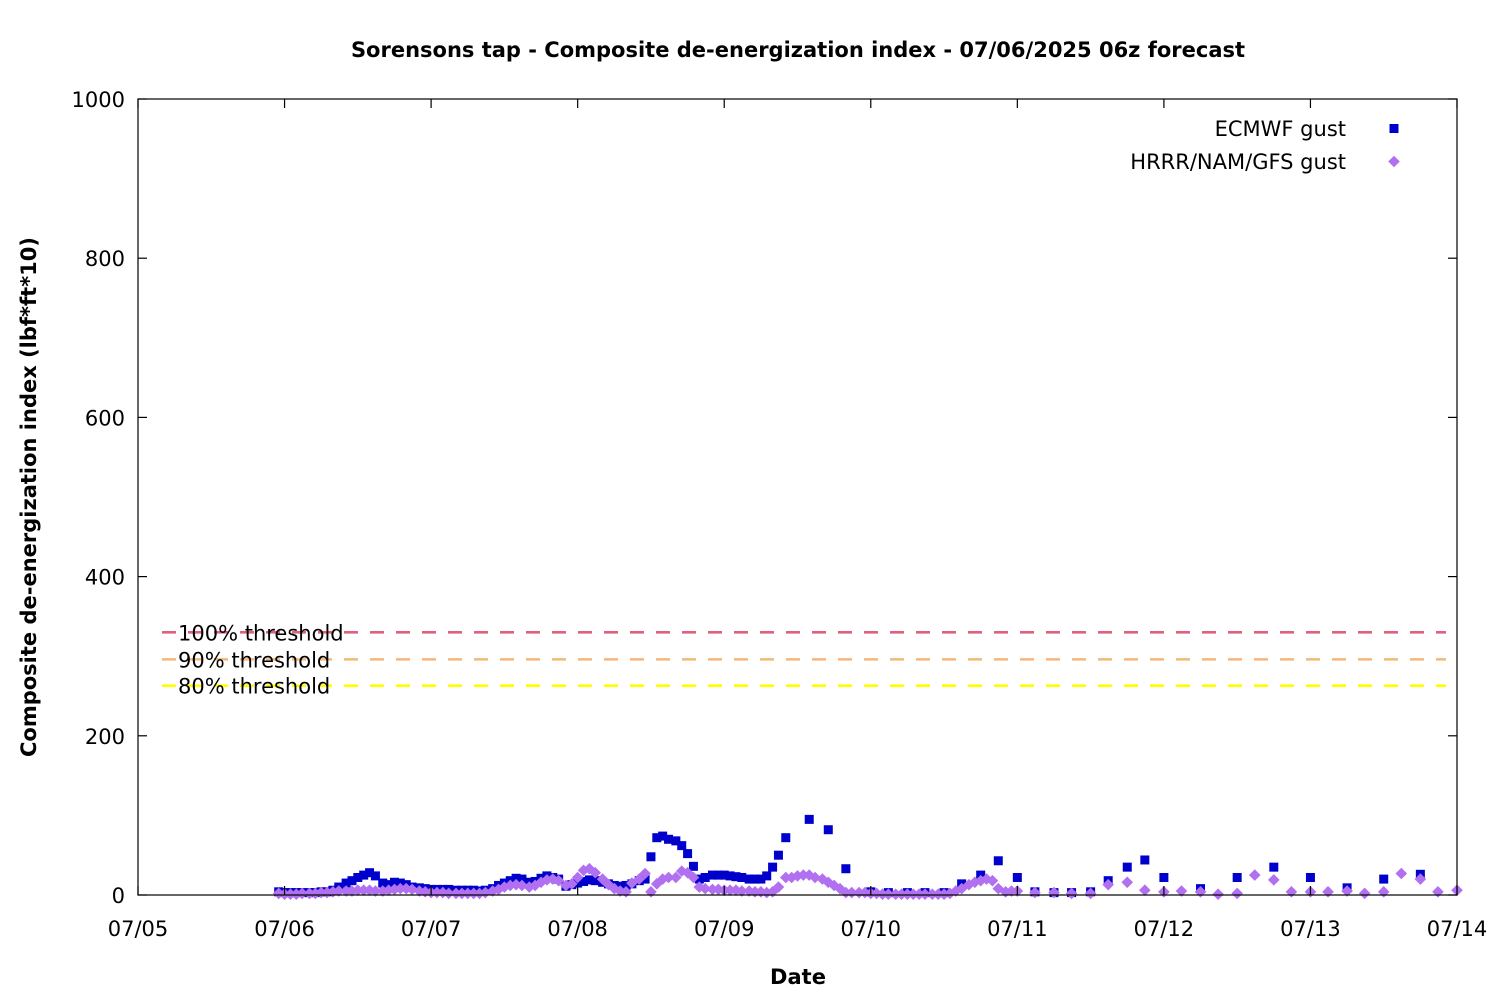 The image size is (1500, 1000). What do you see at coordinates (254, 687) in the screenshot?
I see `threshold-label: 80% threshold` at bounding box center [254, 687].